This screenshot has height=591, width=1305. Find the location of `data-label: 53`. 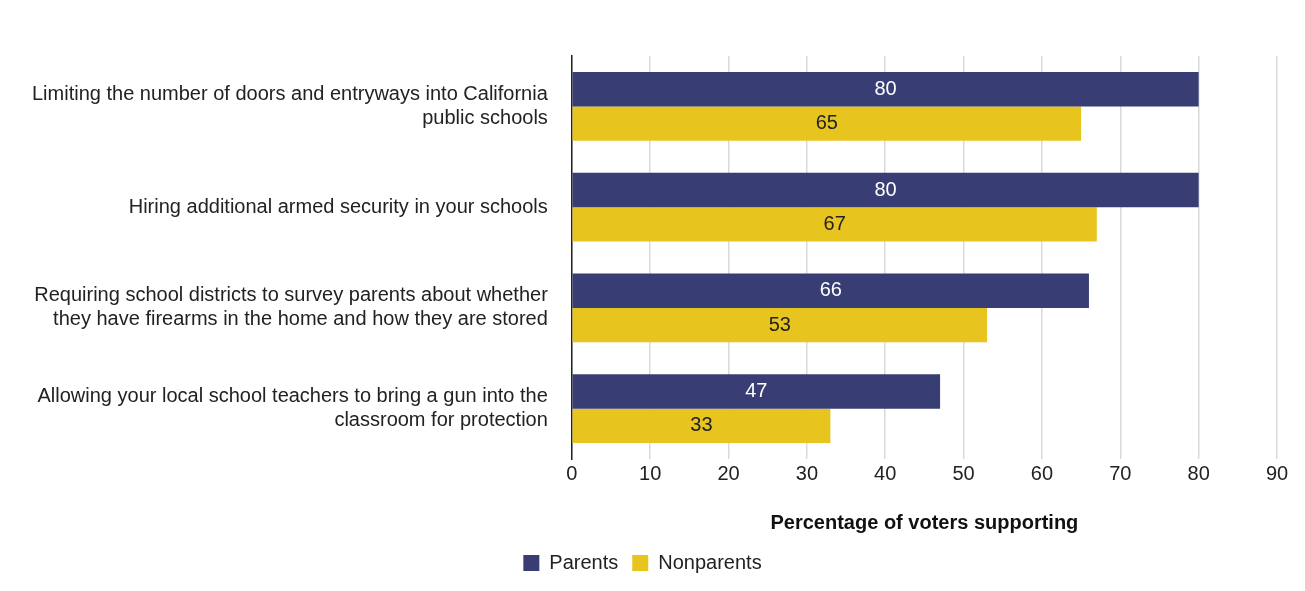

data-label: 53 is located at coordinates (779, 323).